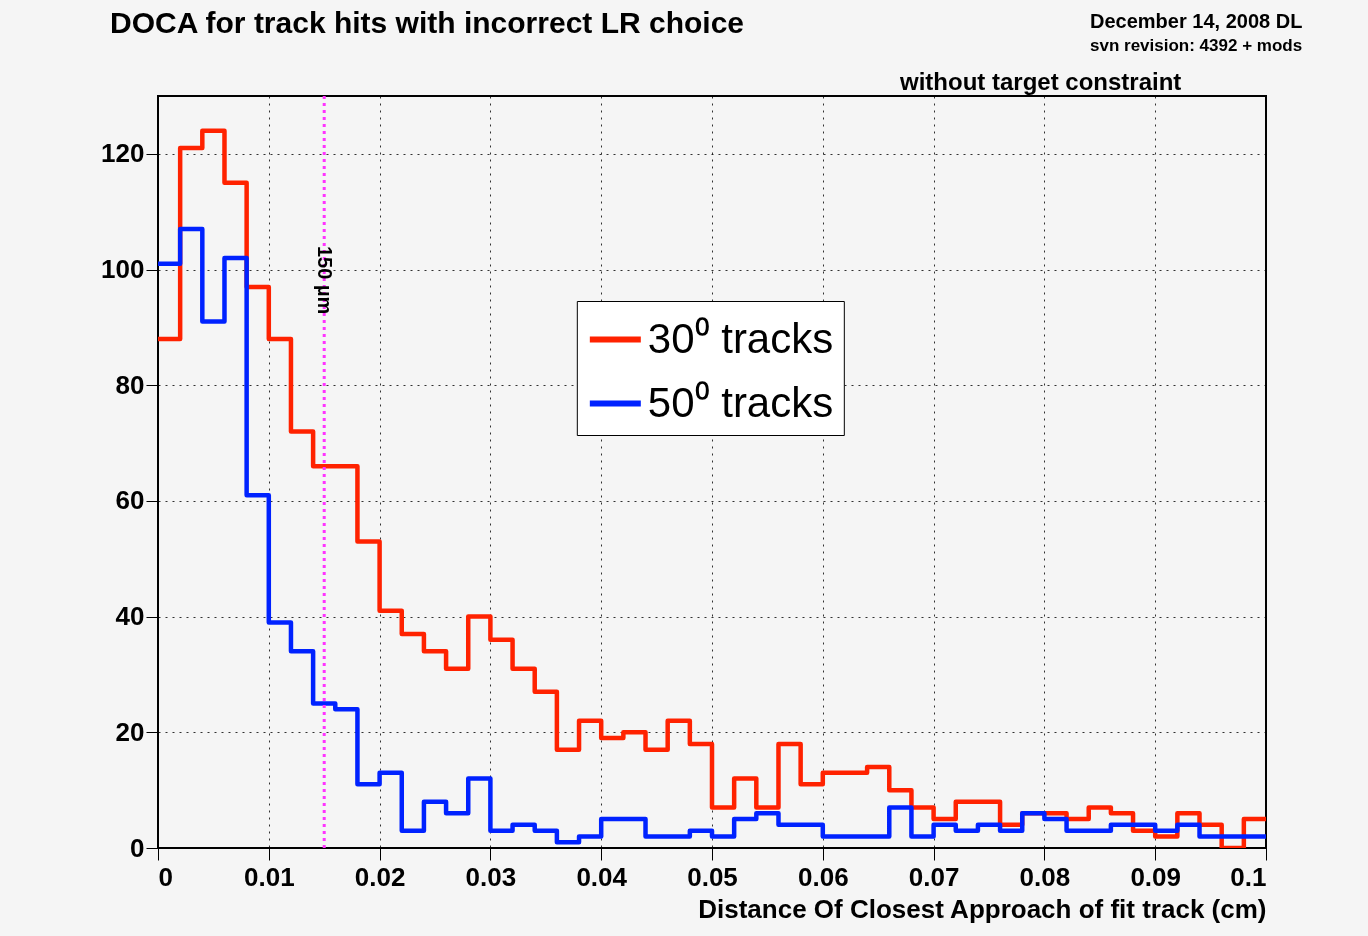 This screenshot has height=936, width=1368. Describe the element at coordinates (602, 876) in the screenshot. I see `x-tick-label: 0.04` at that location.